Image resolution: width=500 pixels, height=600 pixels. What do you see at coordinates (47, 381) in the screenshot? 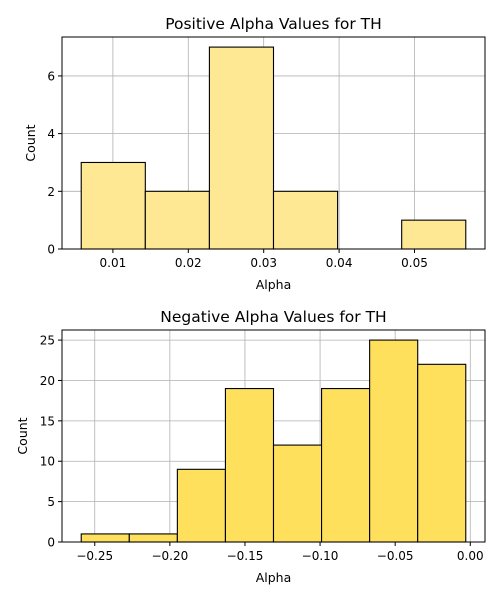
I see `y-tick-label: 20` at bounding box center [47, 381].